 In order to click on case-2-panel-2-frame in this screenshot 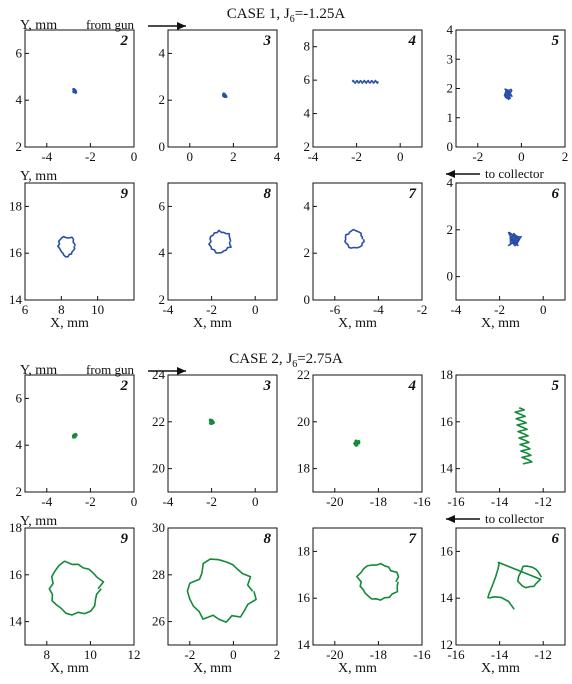, I will do `click(79, 433)`.